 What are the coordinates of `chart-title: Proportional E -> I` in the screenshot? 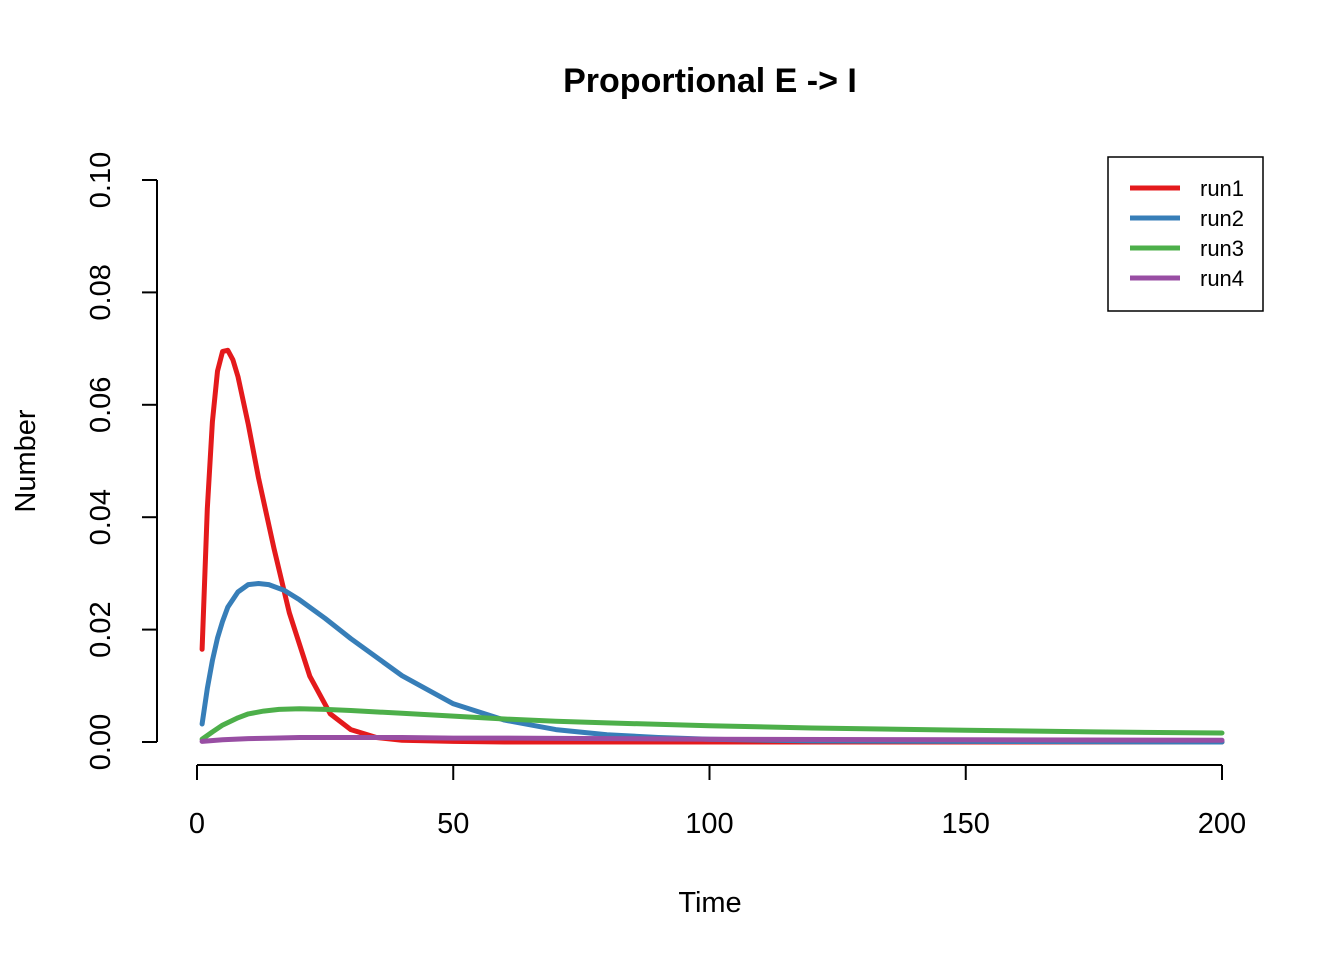 It's located at (710, 81).